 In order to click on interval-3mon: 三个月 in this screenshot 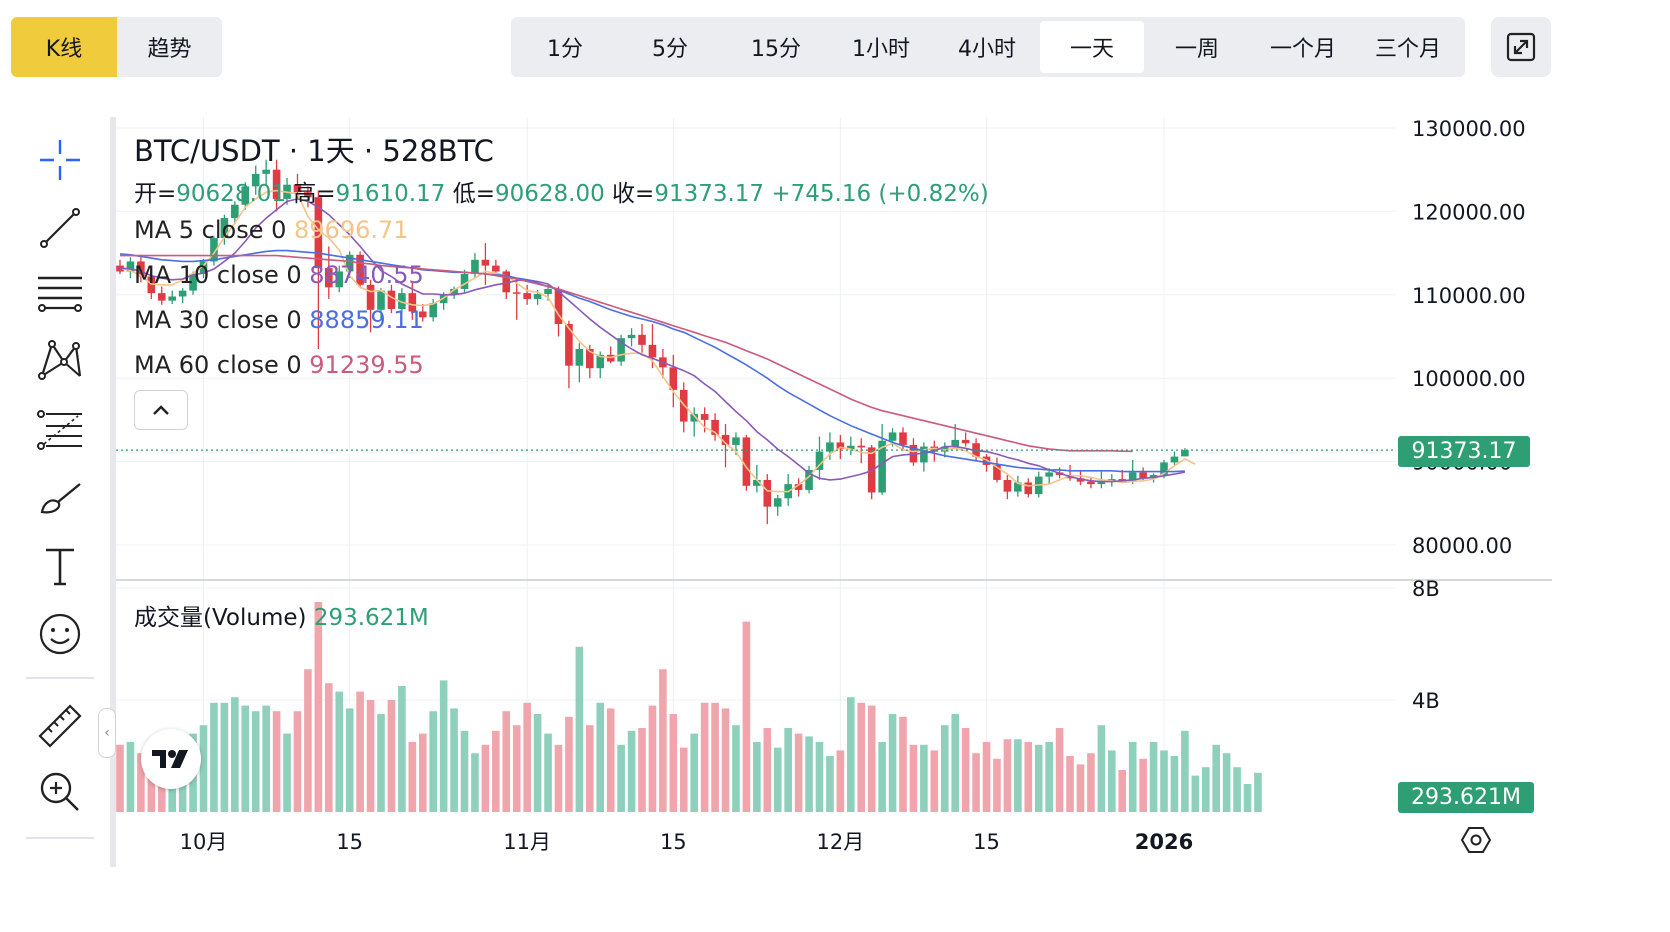, I will do `click(1407, 49)`.